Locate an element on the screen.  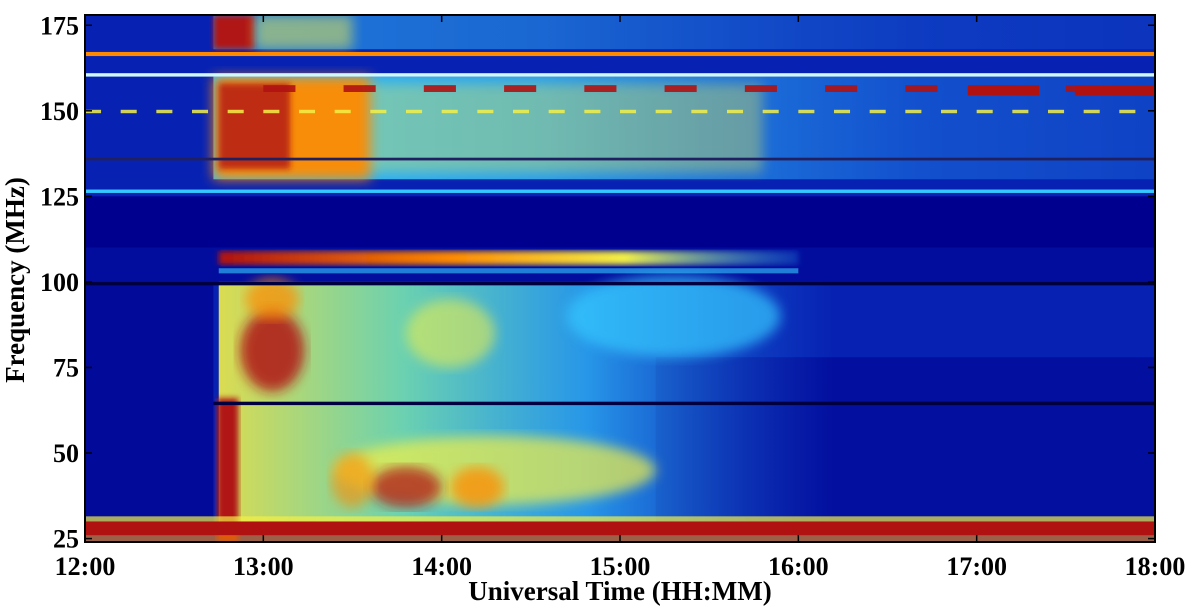
lower-emission-lobe is located at coordinates (673, 316).